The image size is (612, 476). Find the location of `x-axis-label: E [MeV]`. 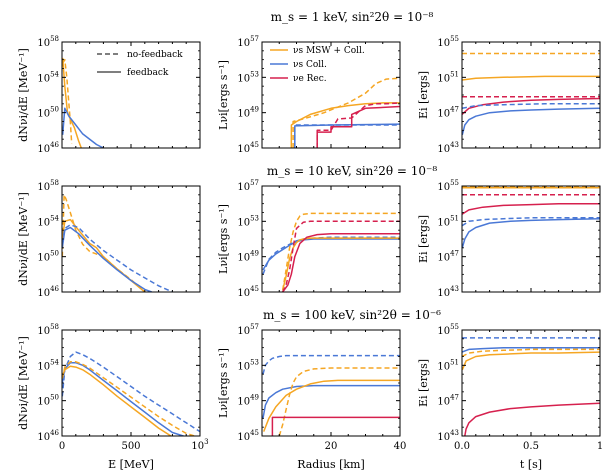

x-axis-label: E [MeV] is located at coordinates (131, 464).